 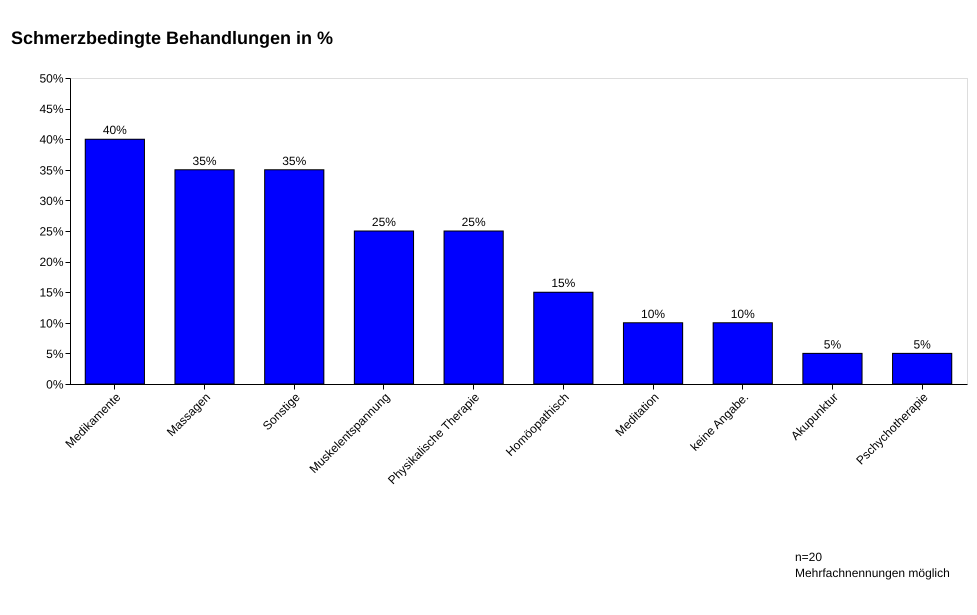 I want to click on text: n=20, so click(x=808, y=557).